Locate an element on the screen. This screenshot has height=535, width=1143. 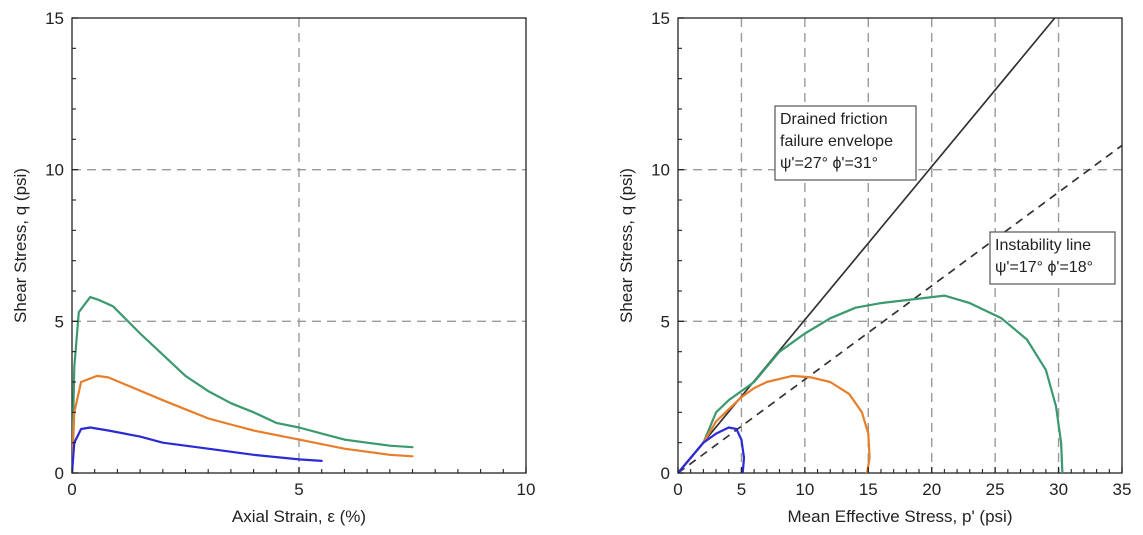
right-series-2-line is located at coordinates (712, 449).